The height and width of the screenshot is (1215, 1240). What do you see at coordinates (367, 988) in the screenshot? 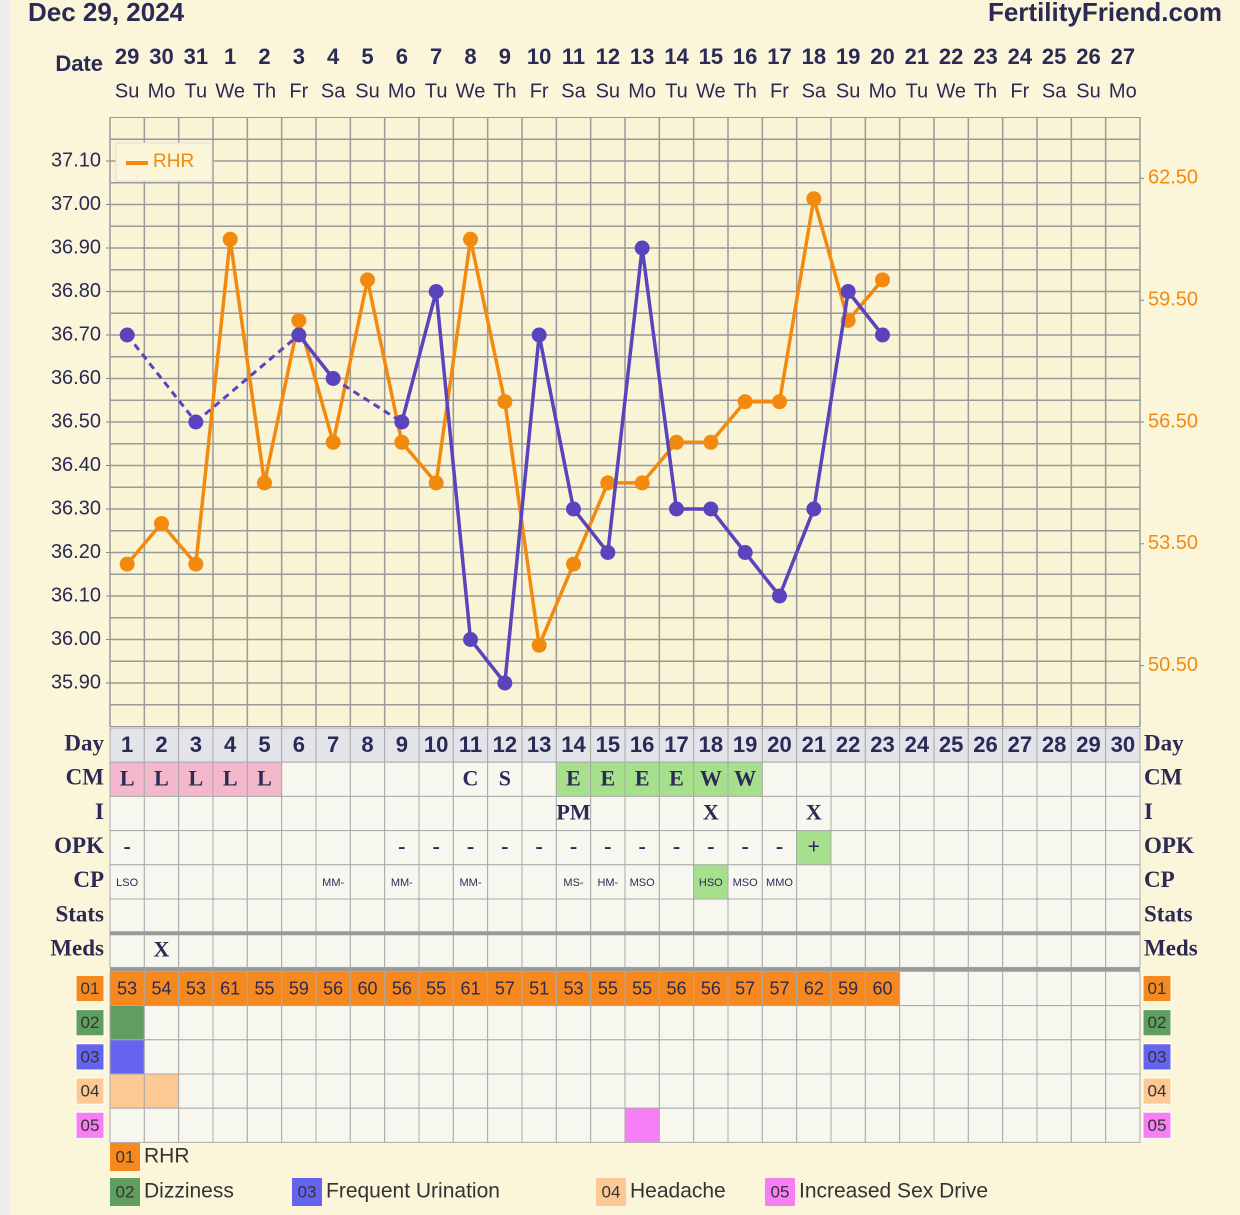
I see `rhr-cell-value: 60` at bounding box center [367, 988].